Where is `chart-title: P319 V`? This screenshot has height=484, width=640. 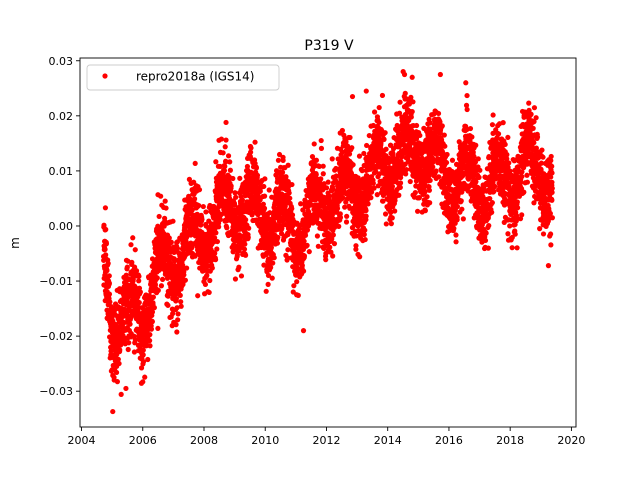 chart-title: P319 V is located at coordinates (329, 46).